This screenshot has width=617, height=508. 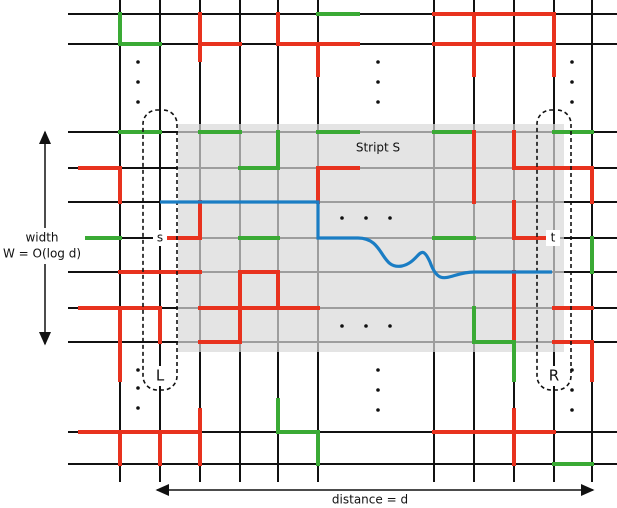 I want to click on left-region, so click(x=160, y=250).